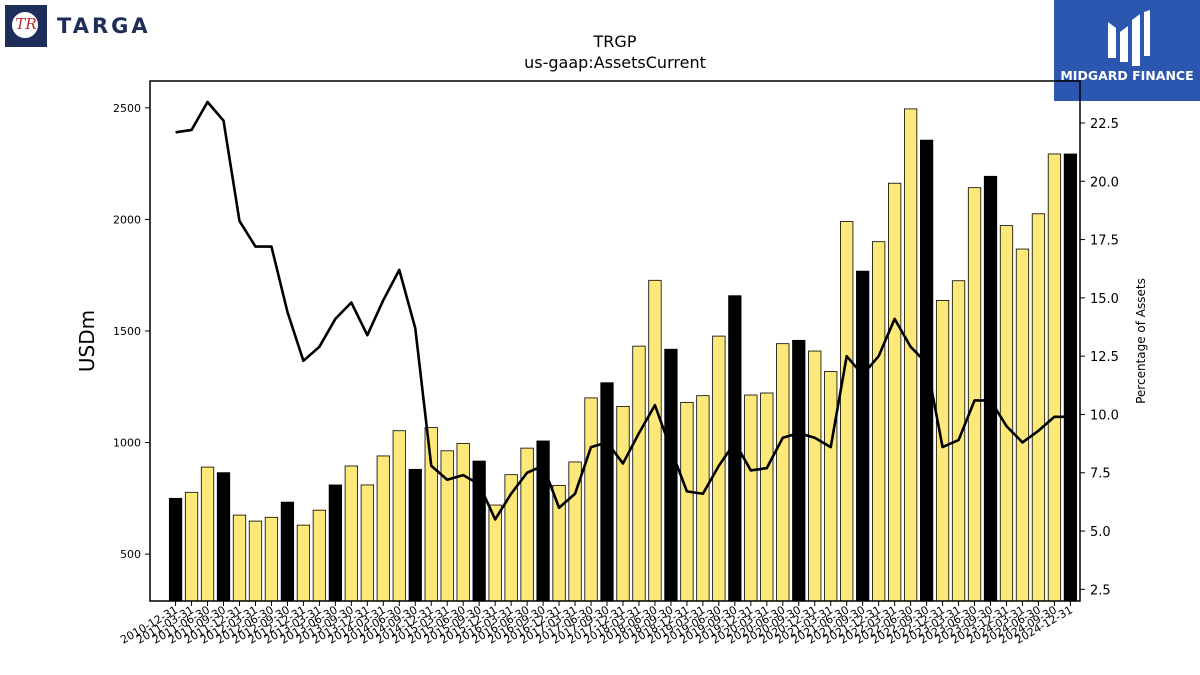 The width and height of the screenshot is (1200, 675). I want to click on targa-logo-initials: TR, so click(26, 24).